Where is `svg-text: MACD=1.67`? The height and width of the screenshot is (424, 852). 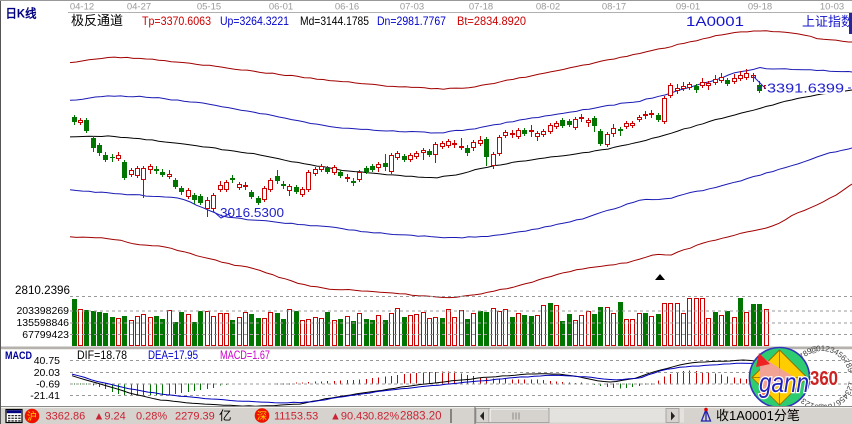
svg-text: MACD=1.67 is located at coordinates (245, 355).